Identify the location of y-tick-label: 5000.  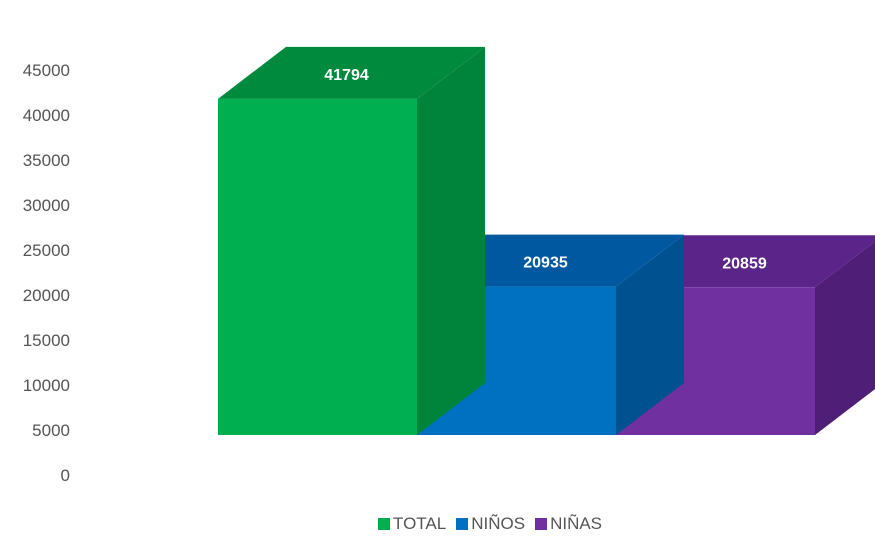
(51, 430).